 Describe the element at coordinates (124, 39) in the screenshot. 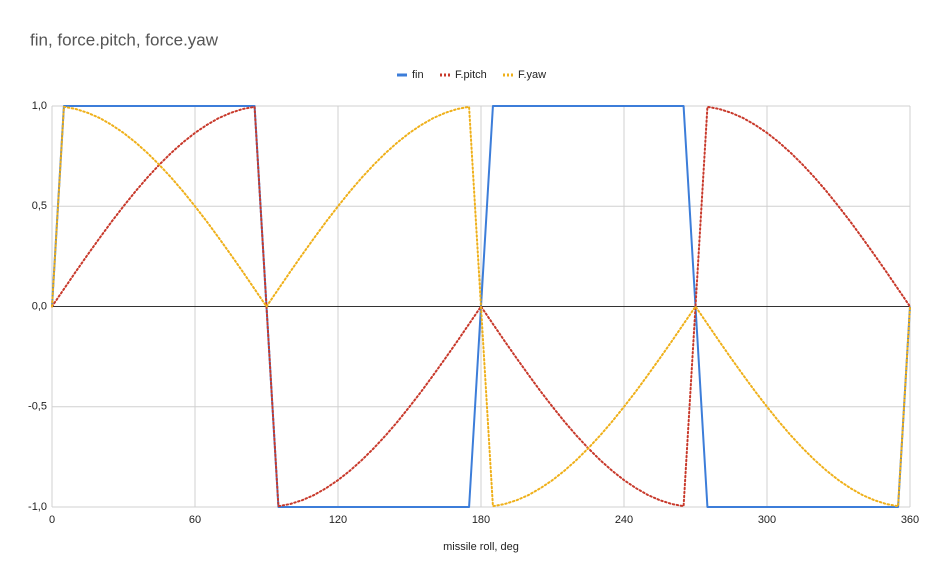

I see `chart-title: fin, force.pitch, force.yaw` at that location.